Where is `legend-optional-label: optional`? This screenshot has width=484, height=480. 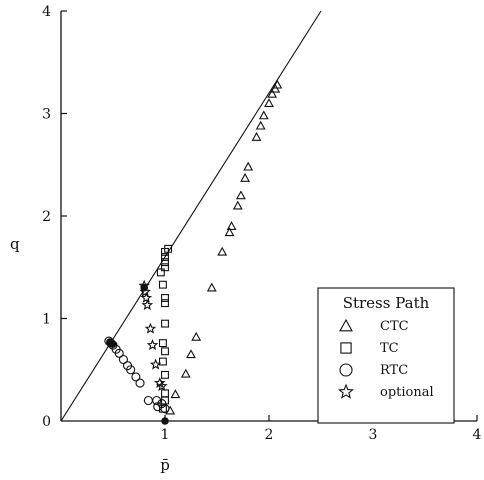 legend-optional-label: optional is located at coordinates (407, 392).